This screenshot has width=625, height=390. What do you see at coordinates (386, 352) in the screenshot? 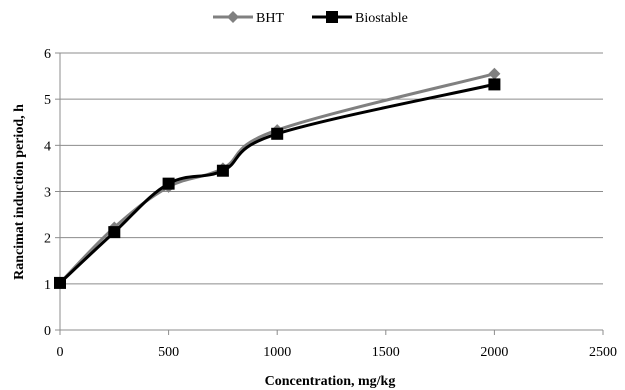
I see `x-tick-label: 1500` at bounding box center [386, 352].